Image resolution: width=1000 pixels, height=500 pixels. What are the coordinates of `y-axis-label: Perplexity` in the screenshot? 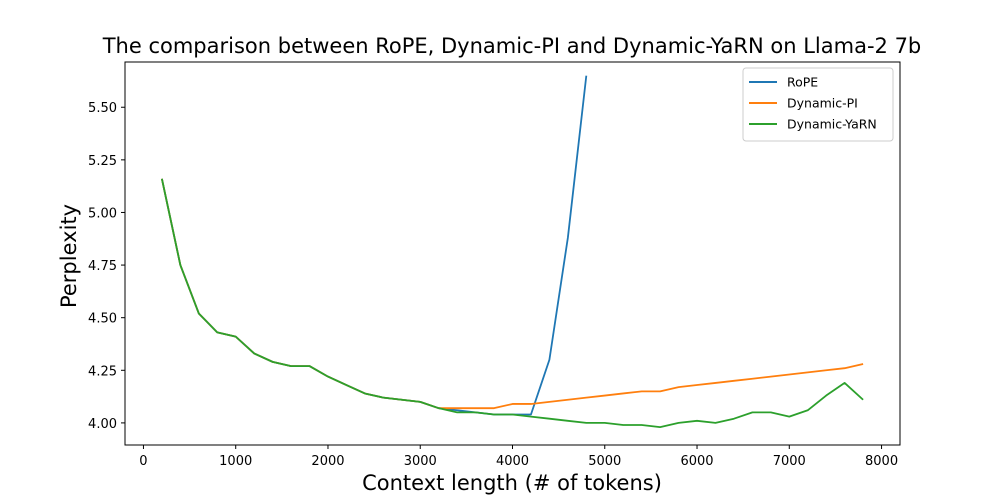 It's located at (69, 256).